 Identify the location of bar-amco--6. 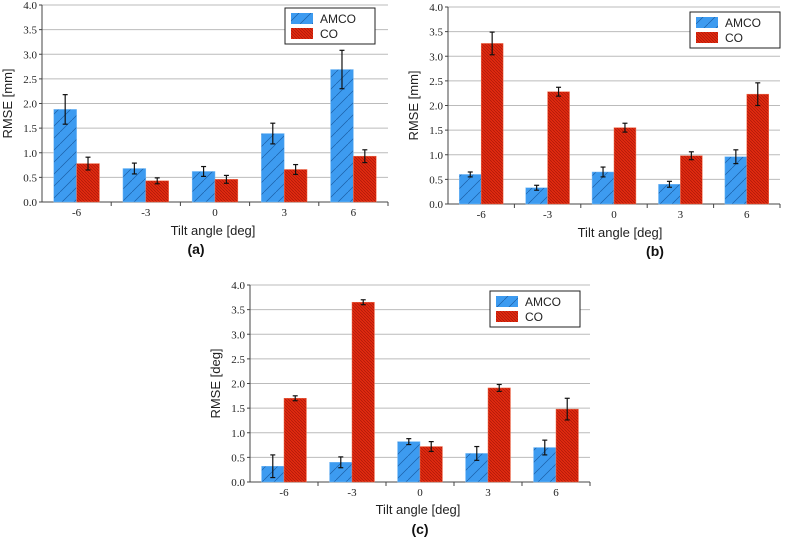
(470, 189).